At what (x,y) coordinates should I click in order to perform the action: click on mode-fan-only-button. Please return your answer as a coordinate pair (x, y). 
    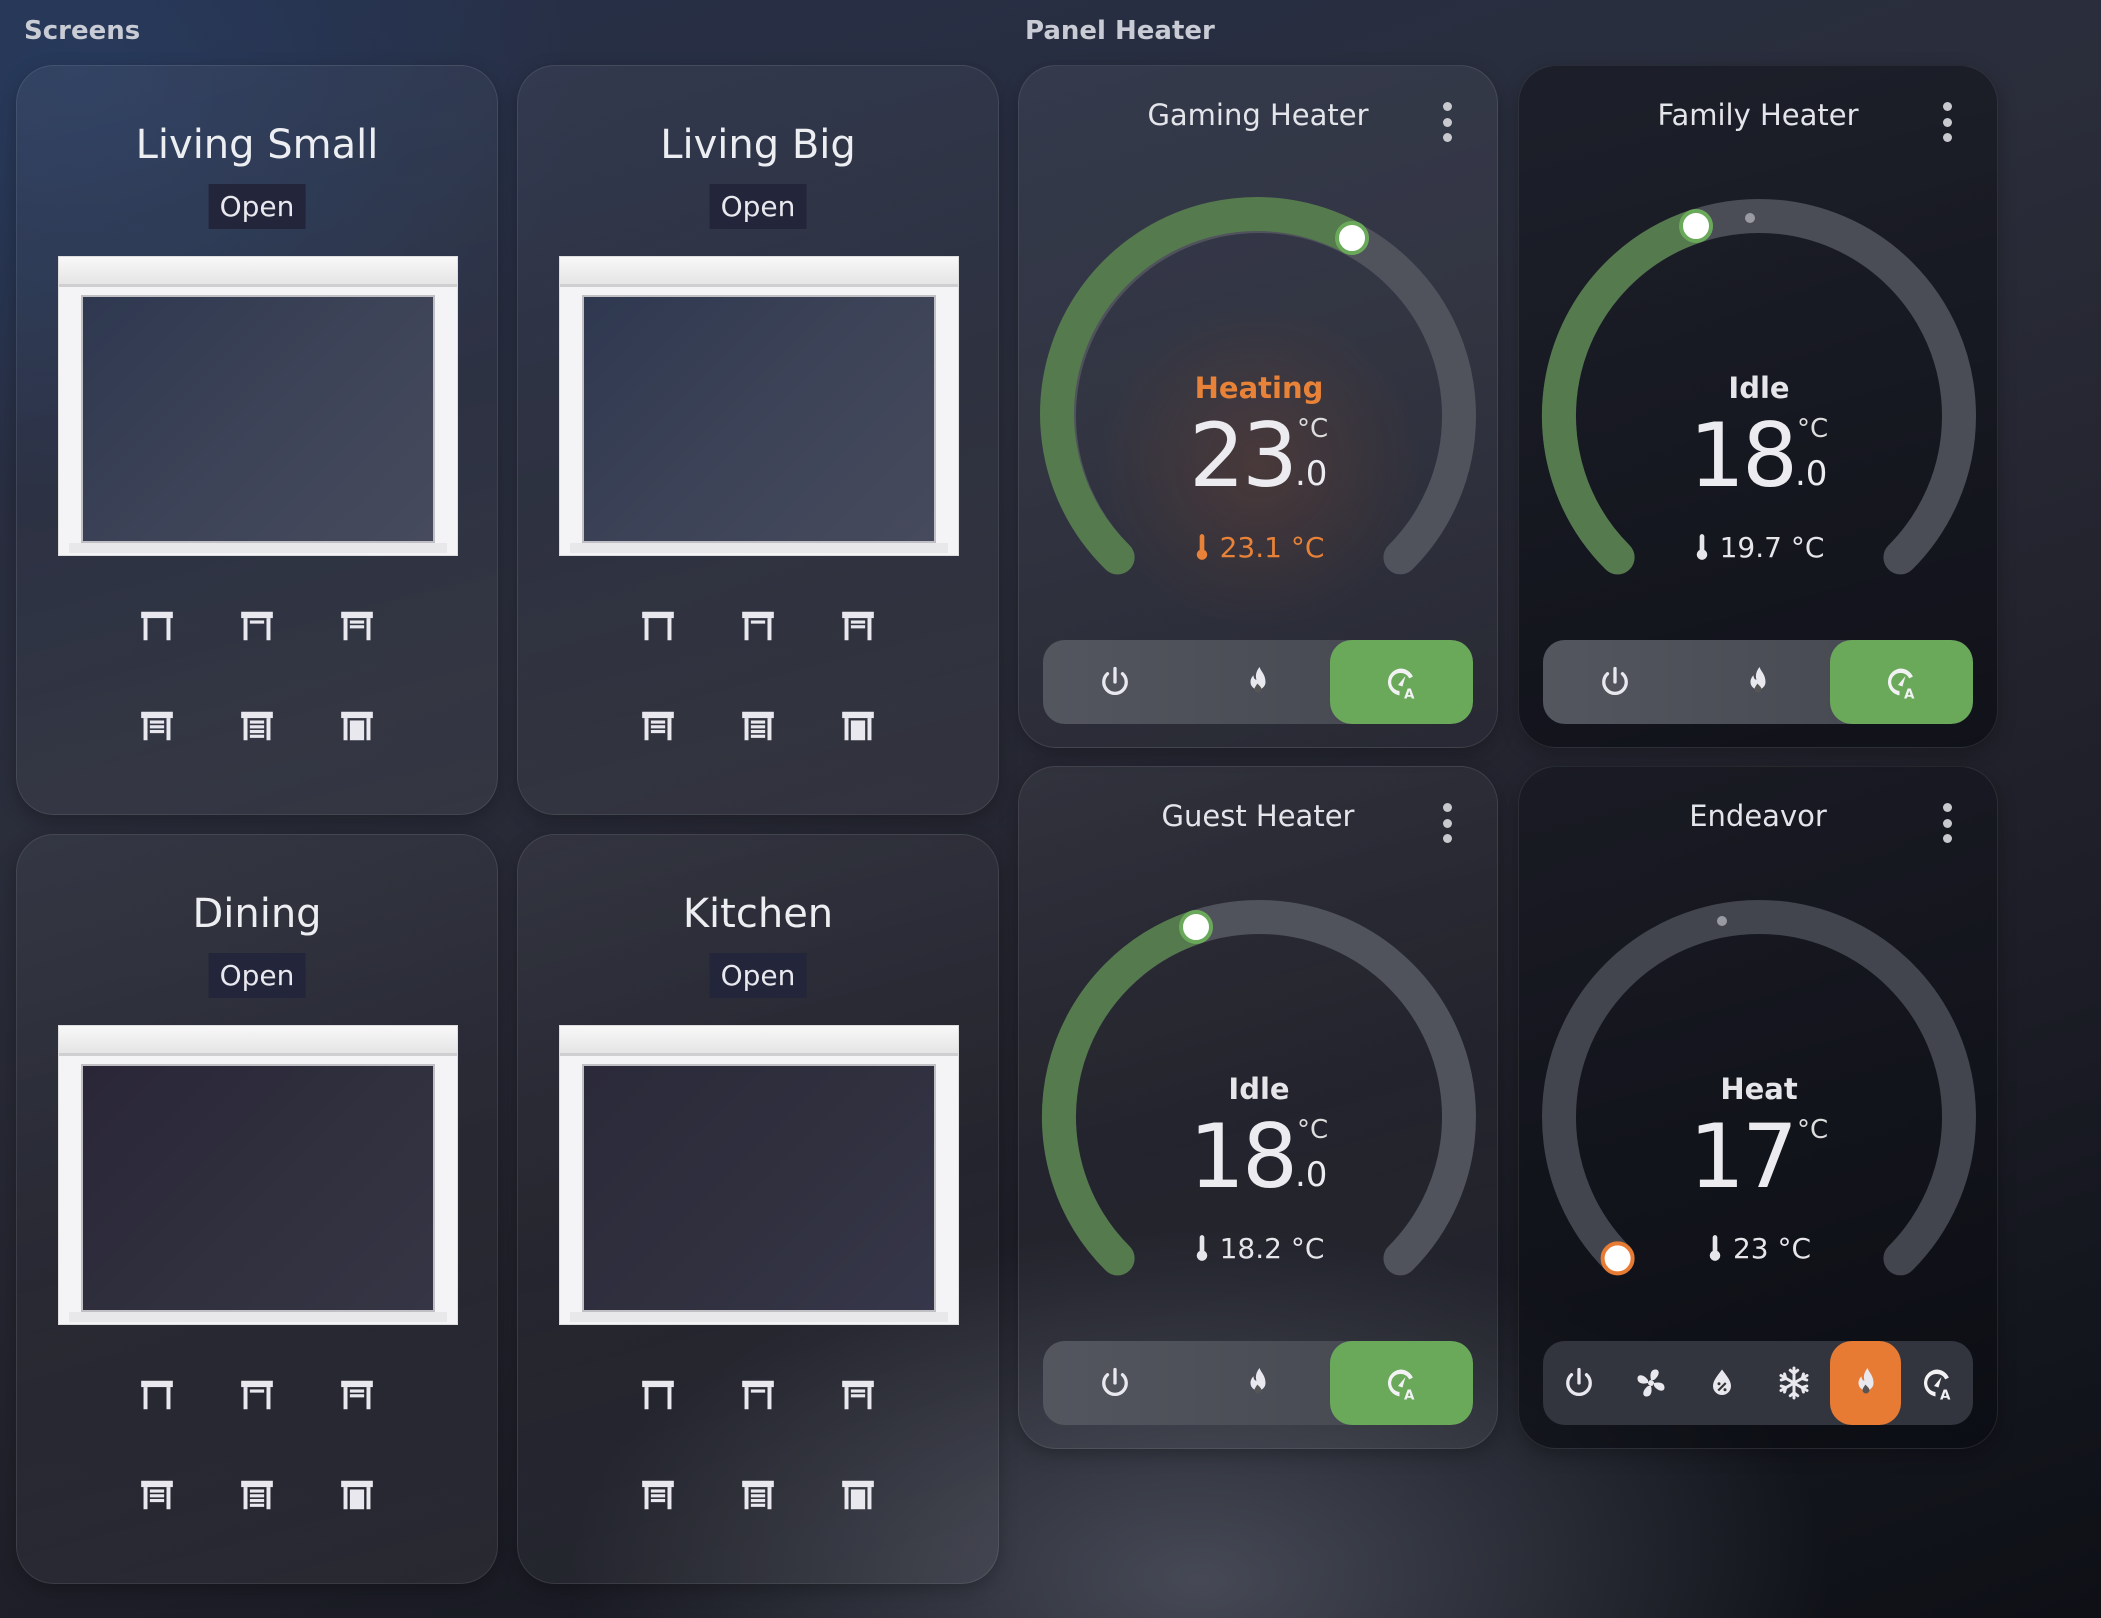
    Looking at the image, I should click on (1651, 1383).